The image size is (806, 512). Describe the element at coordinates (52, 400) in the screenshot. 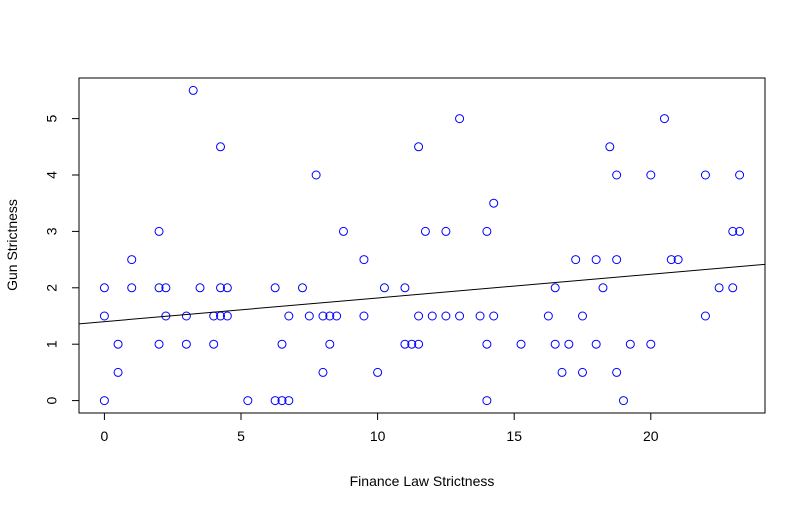

I see `y-tick-label: 0` at that location.